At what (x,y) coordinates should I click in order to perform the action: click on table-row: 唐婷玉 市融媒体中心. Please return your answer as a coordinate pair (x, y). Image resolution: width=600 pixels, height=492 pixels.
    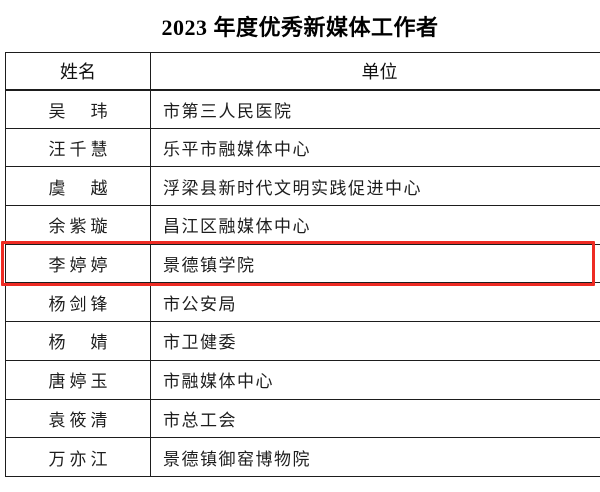
    Looking at the image, I should click on (302, 379).